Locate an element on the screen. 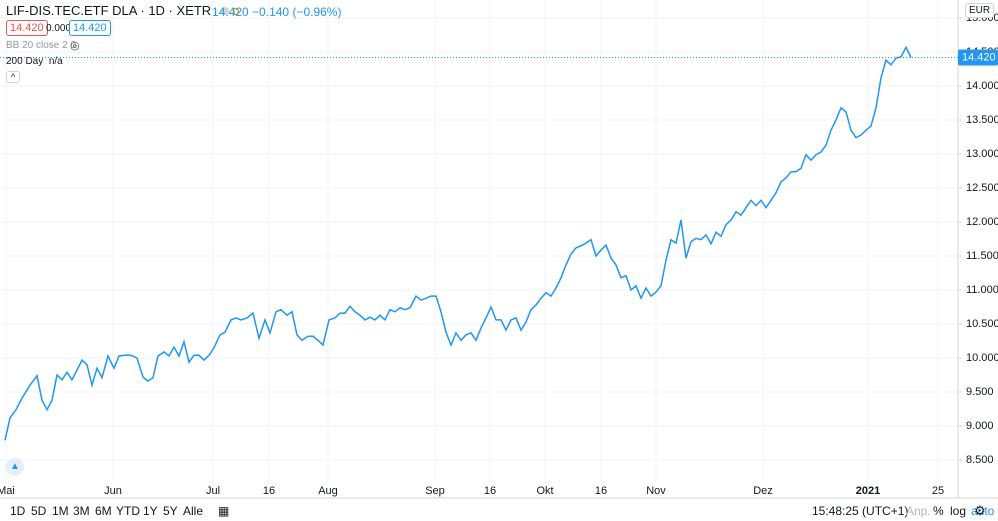 This screenshot has width=998, height=521. buy-box: 14.420 is located at coordinates (90, 28).